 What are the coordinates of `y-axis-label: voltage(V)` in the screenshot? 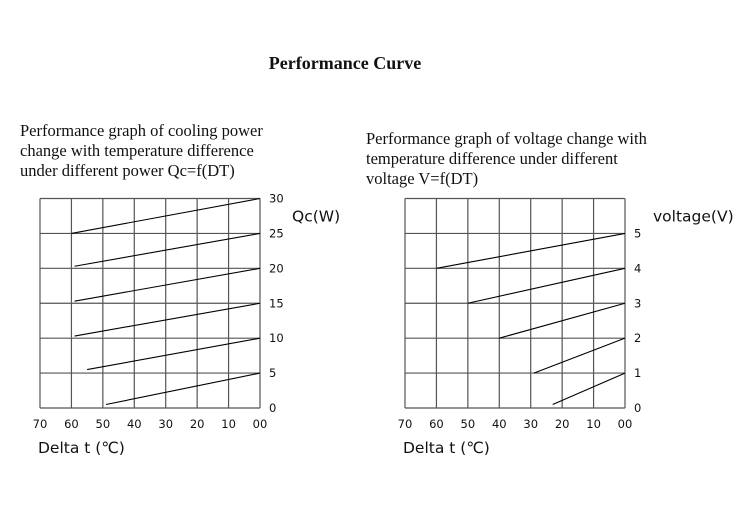 It's located at (693, 217).